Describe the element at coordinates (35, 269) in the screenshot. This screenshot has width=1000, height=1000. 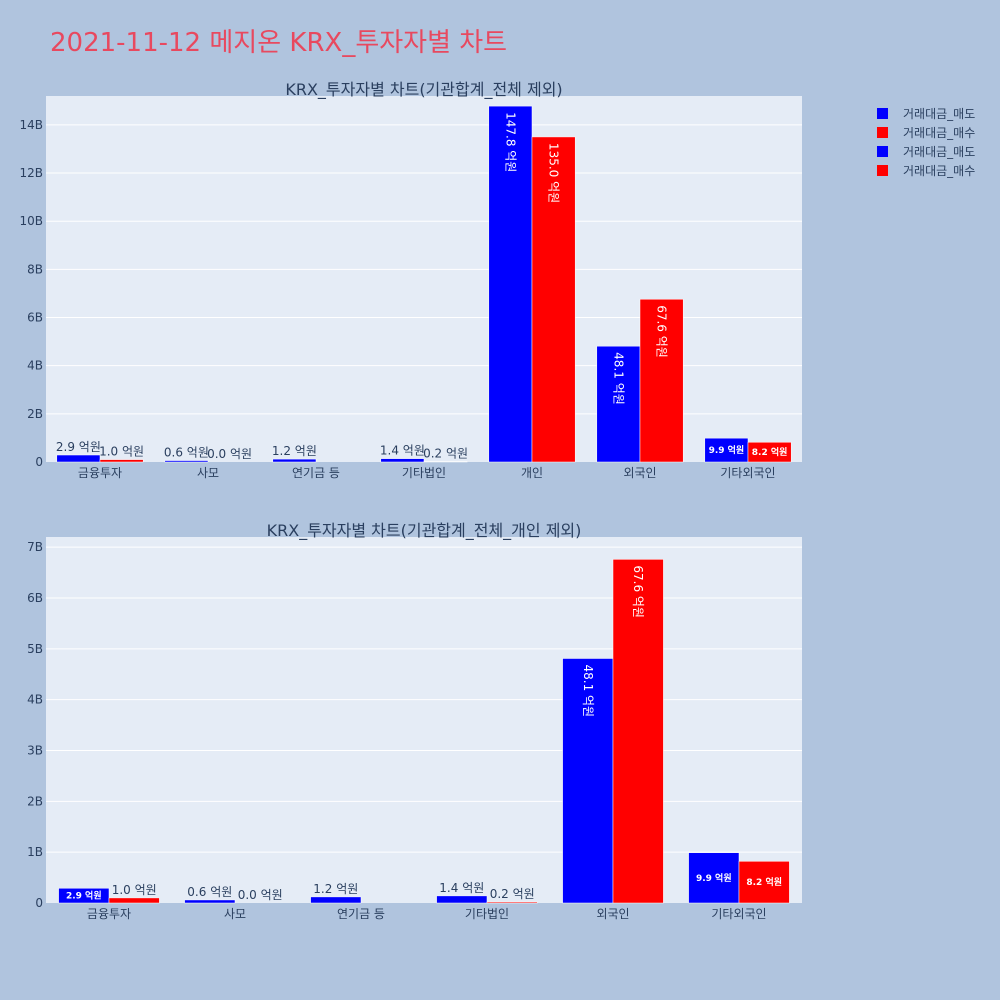
I see `y-tick-label: 8B` at that location.